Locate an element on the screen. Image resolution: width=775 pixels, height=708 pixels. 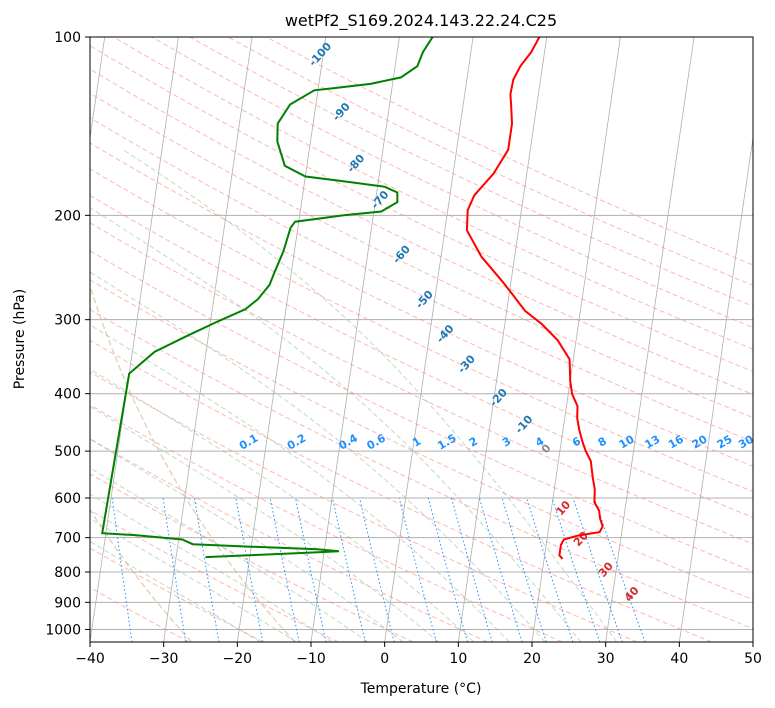
x-tick-label: −10 is located at coordinates (311, 659).